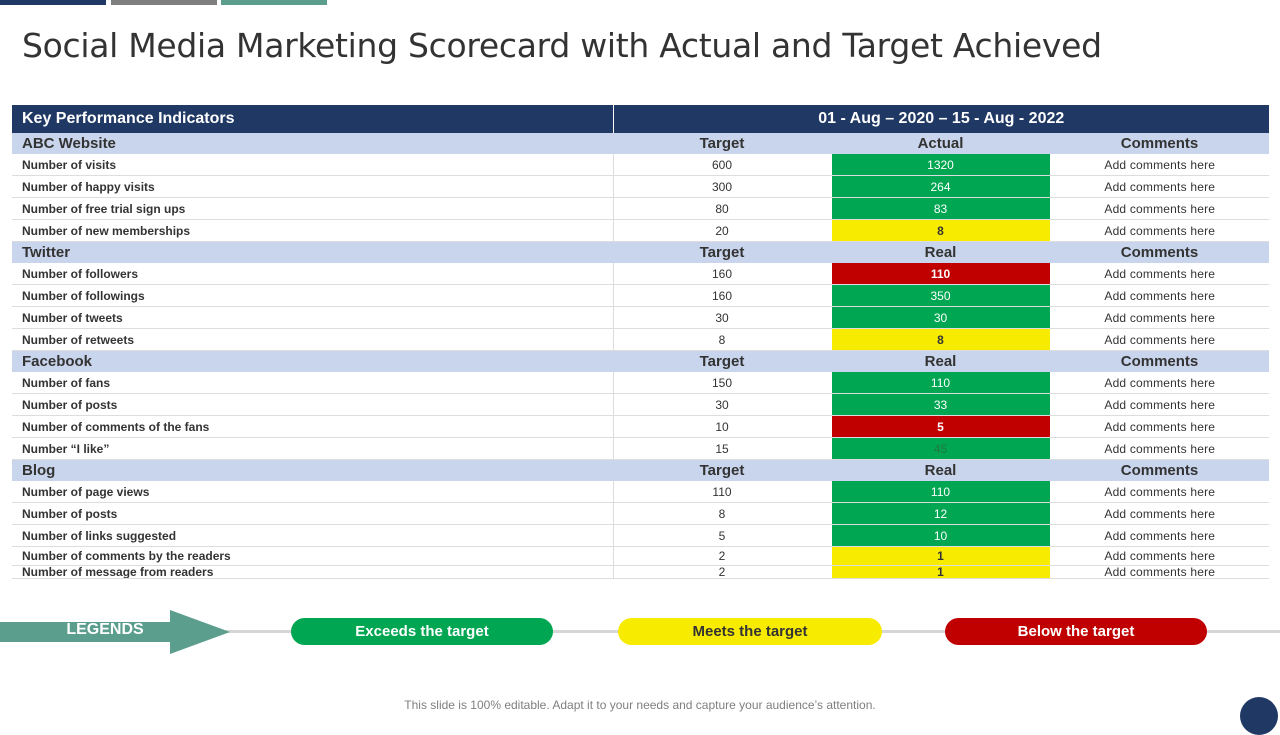 This screenshot has height=735, width=1280. I want to click on kpi-name: Number of free trial sign ups, so click(313, 208).